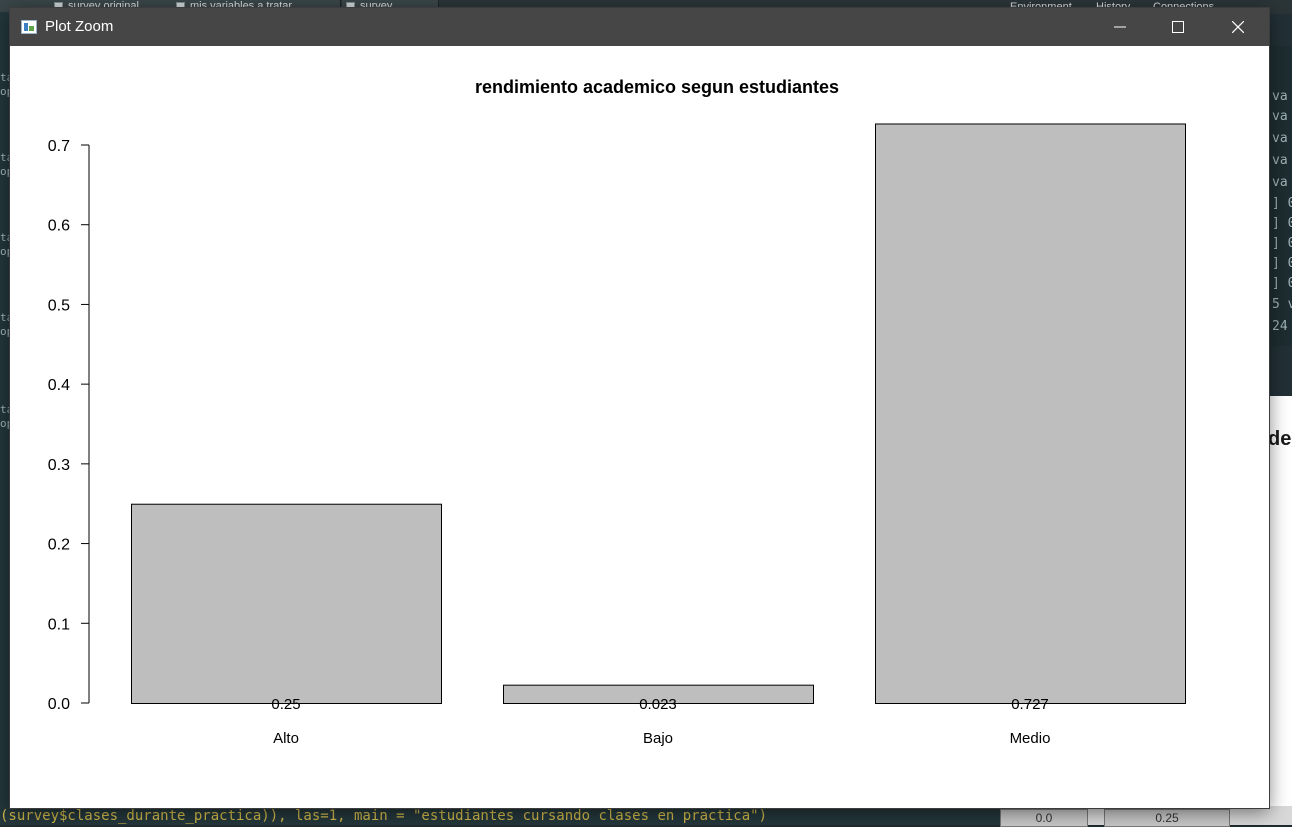 The width and height of the screenshot is (1292, 827). I want to click on y-tick-label: 0.2, so click(59, 545).